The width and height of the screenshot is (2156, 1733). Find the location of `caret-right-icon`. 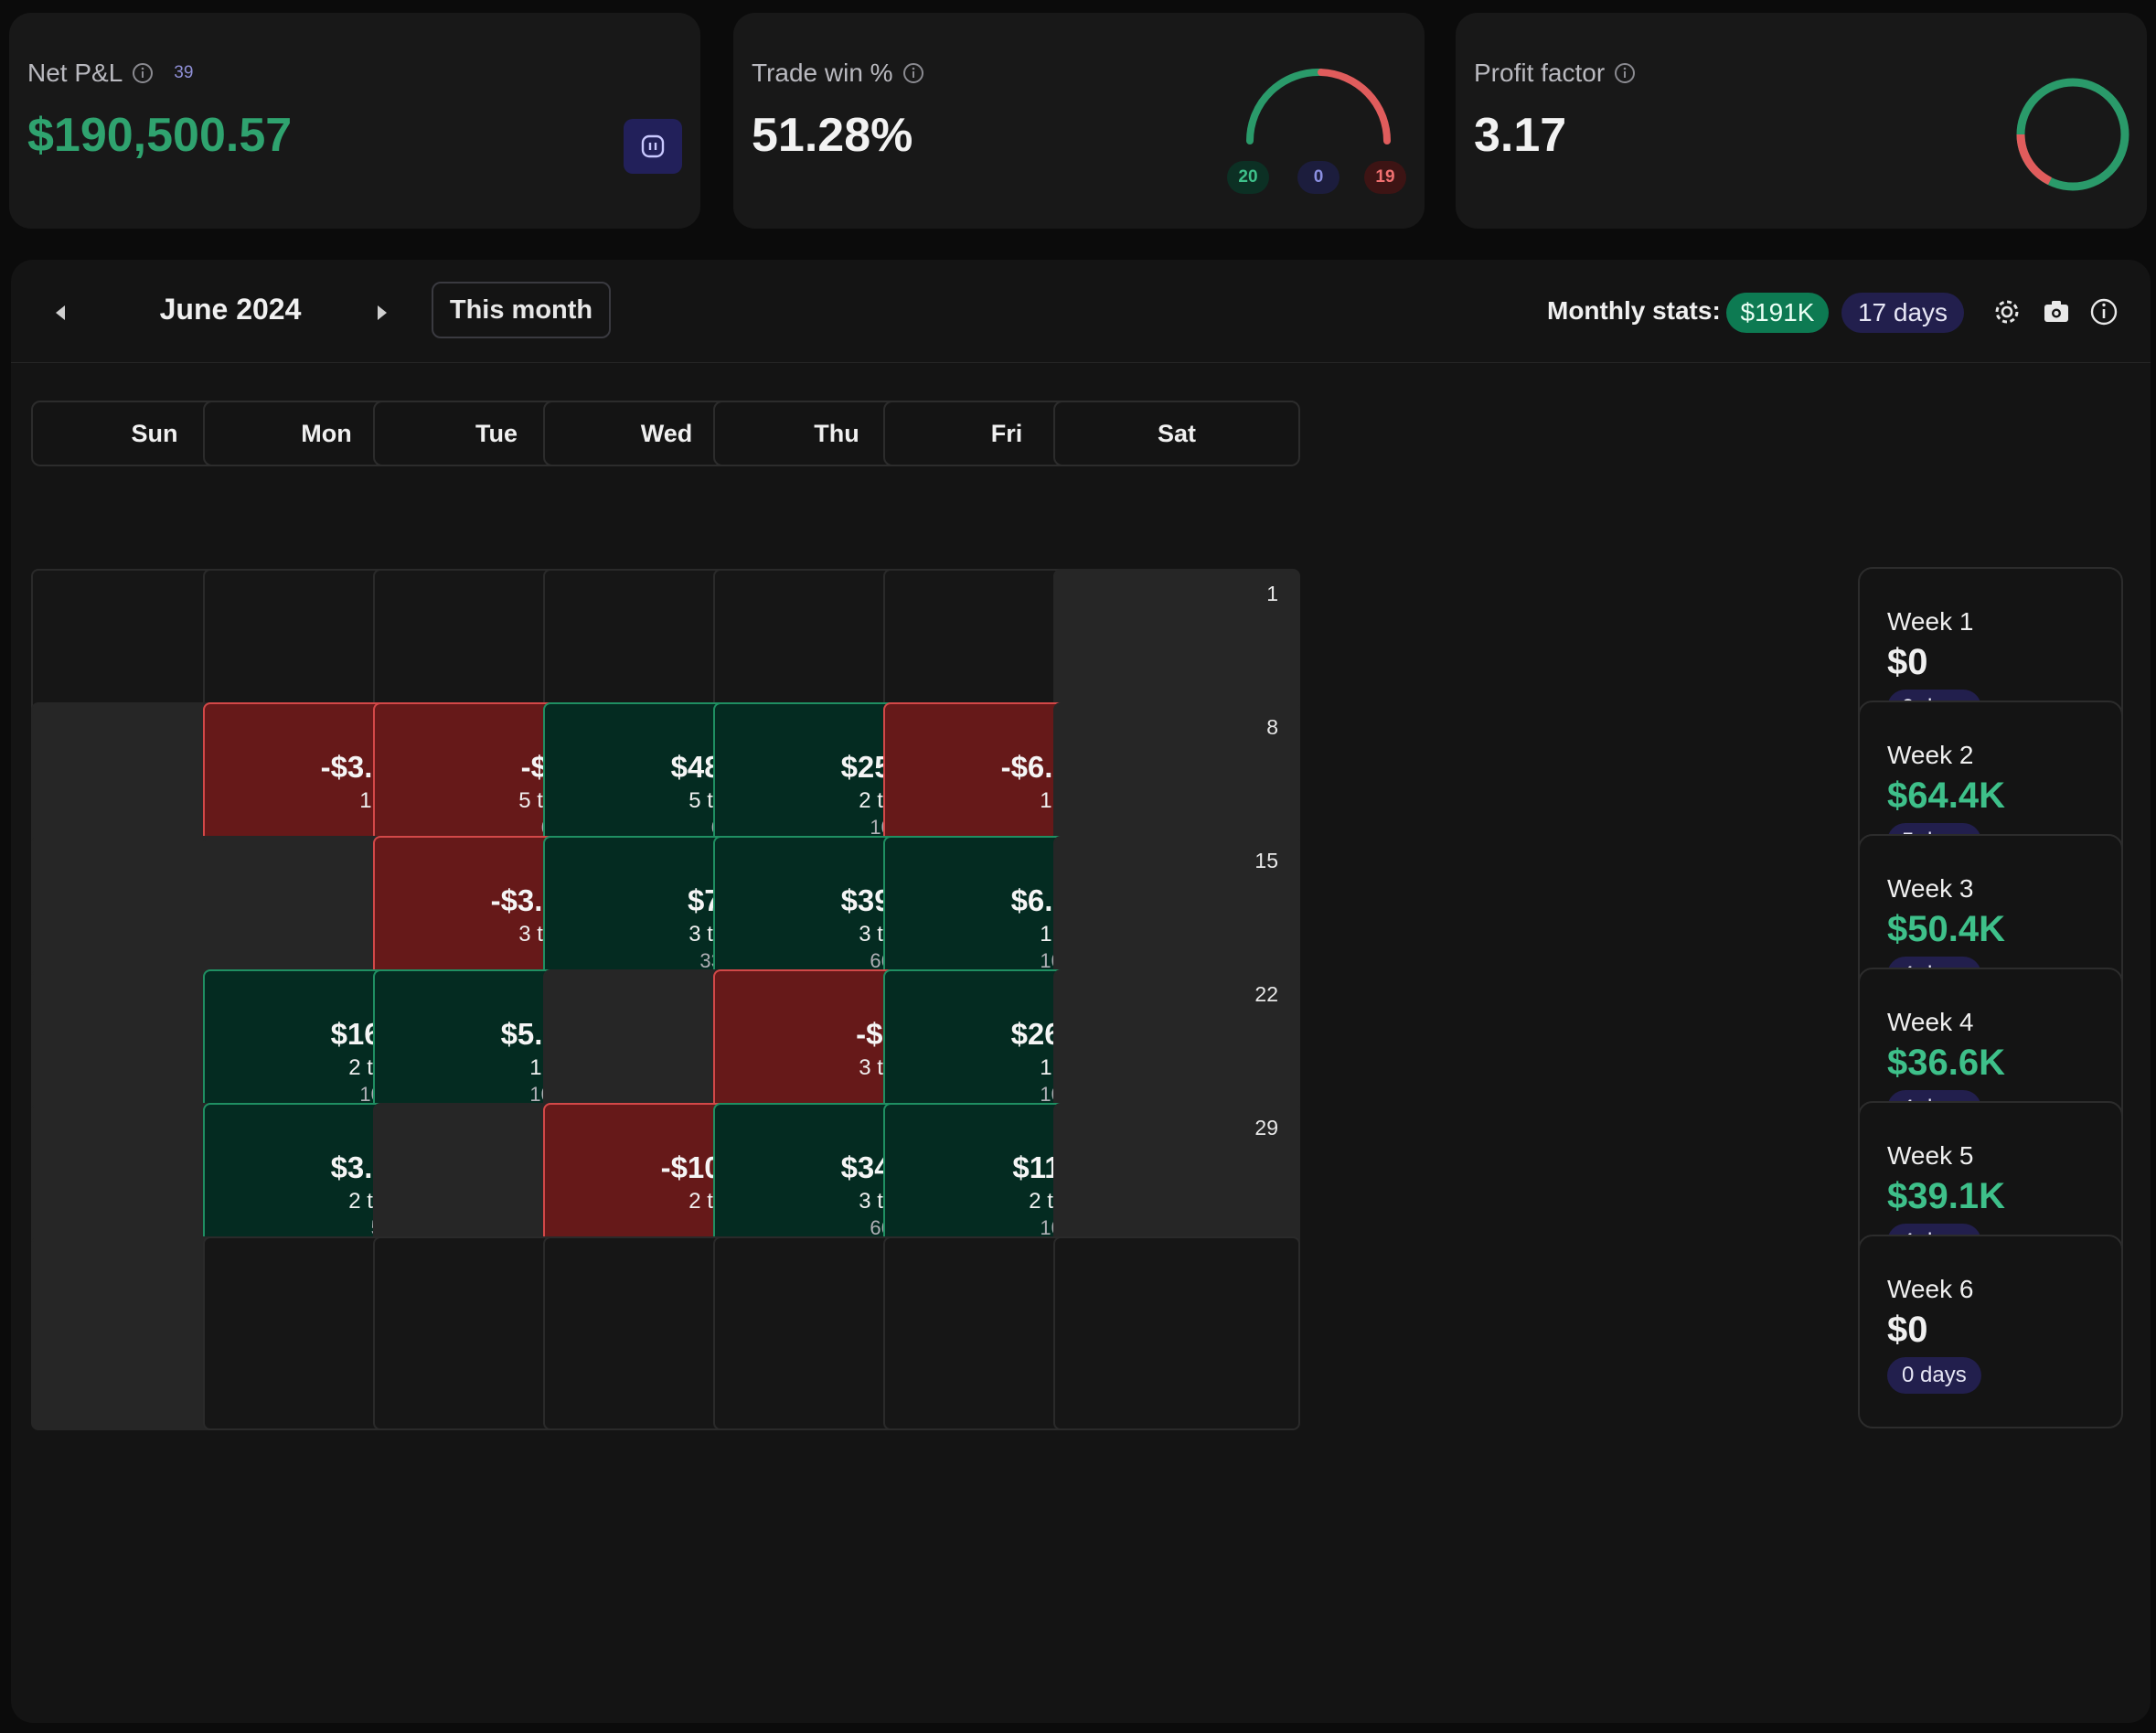

caret-right-icon is located at coordinates (382, 312).